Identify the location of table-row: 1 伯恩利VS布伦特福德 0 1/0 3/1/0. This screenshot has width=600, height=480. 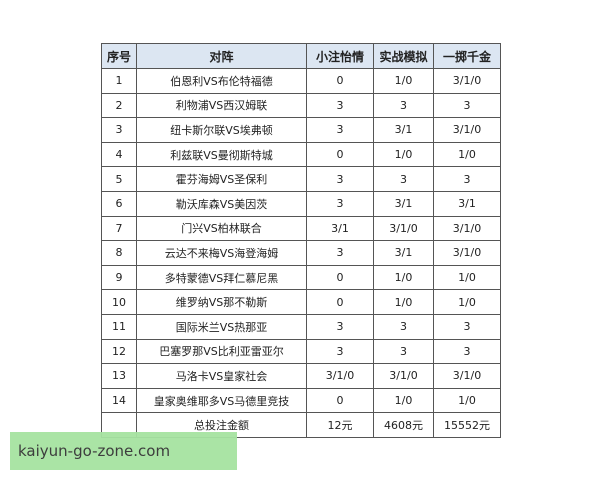
(301, 81).